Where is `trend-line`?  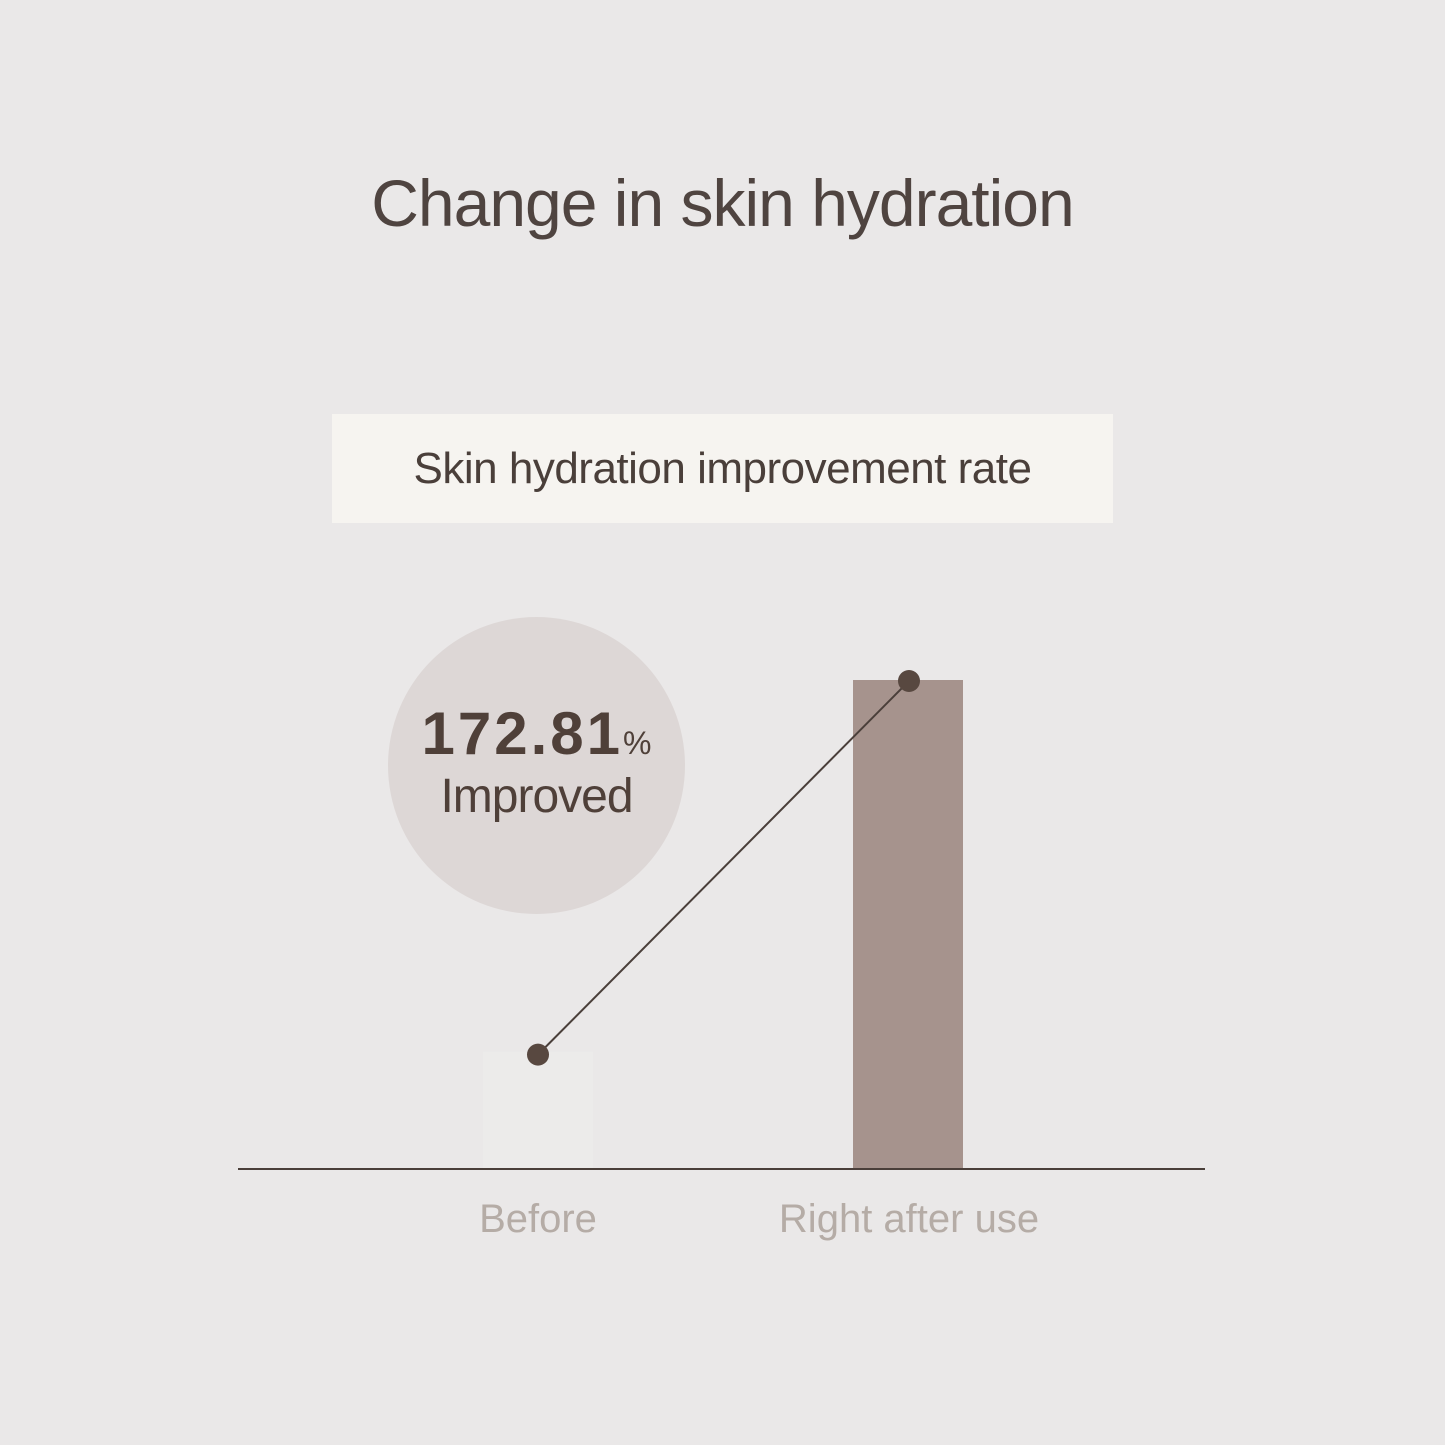 trend-line is located at coordinates (723, 868).